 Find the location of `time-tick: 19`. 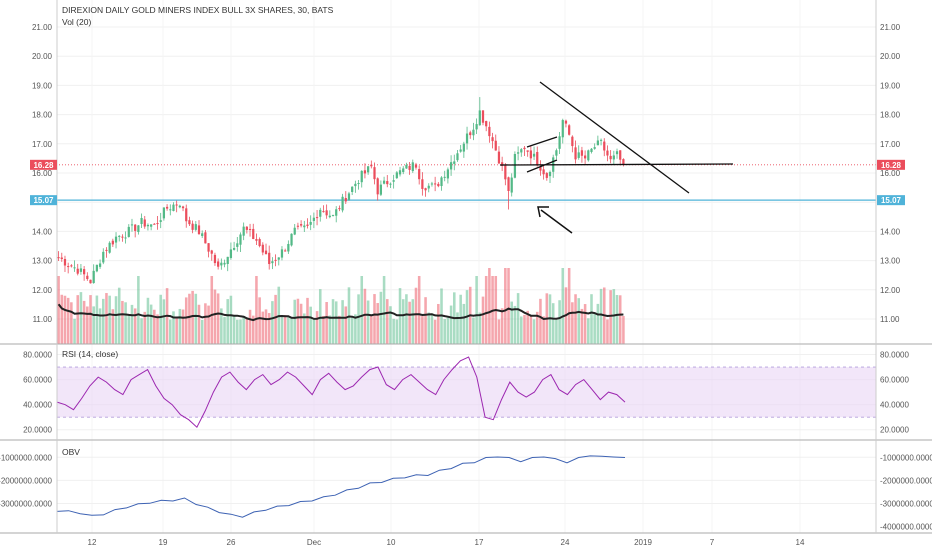

time-tick: 19 is located at coordinates (163, 542).